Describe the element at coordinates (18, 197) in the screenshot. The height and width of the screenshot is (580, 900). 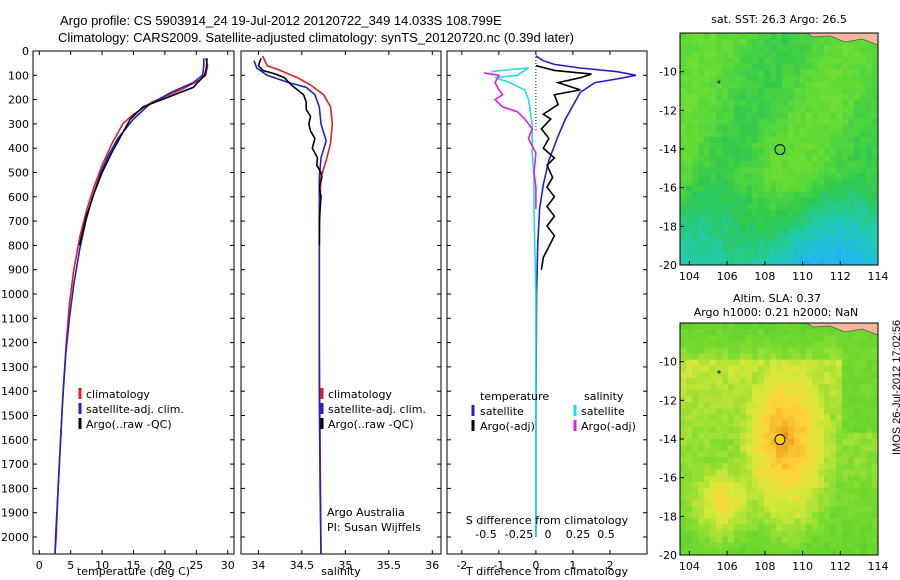
I see `depth-tick-label: 600` at that location.